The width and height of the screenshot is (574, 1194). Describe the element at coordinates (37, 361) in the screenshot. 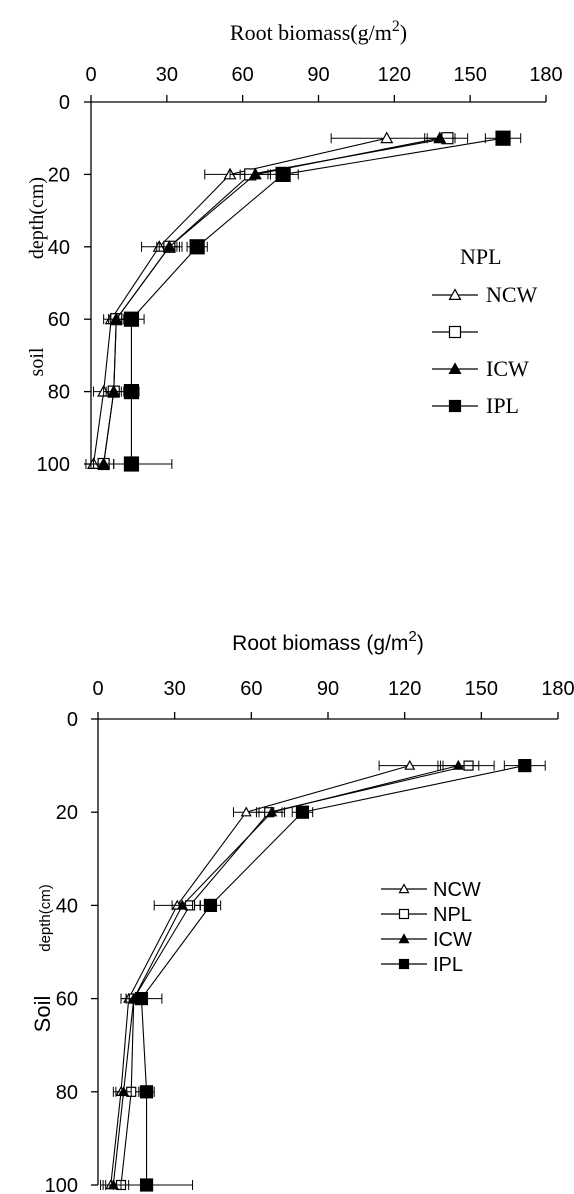

I see `y-axis-title-part1: soil` at that location.